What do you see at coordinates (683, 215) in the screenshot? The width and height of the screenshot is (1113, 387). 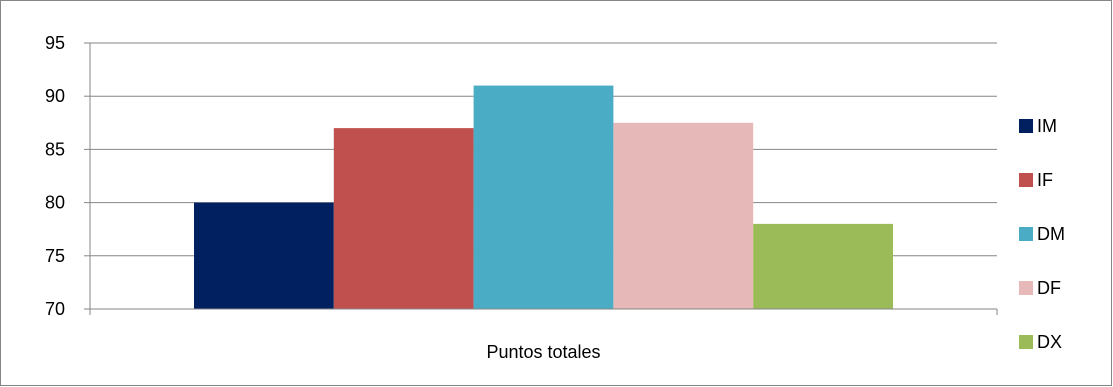 I see `bar-df` at bounding box center [683, 215].